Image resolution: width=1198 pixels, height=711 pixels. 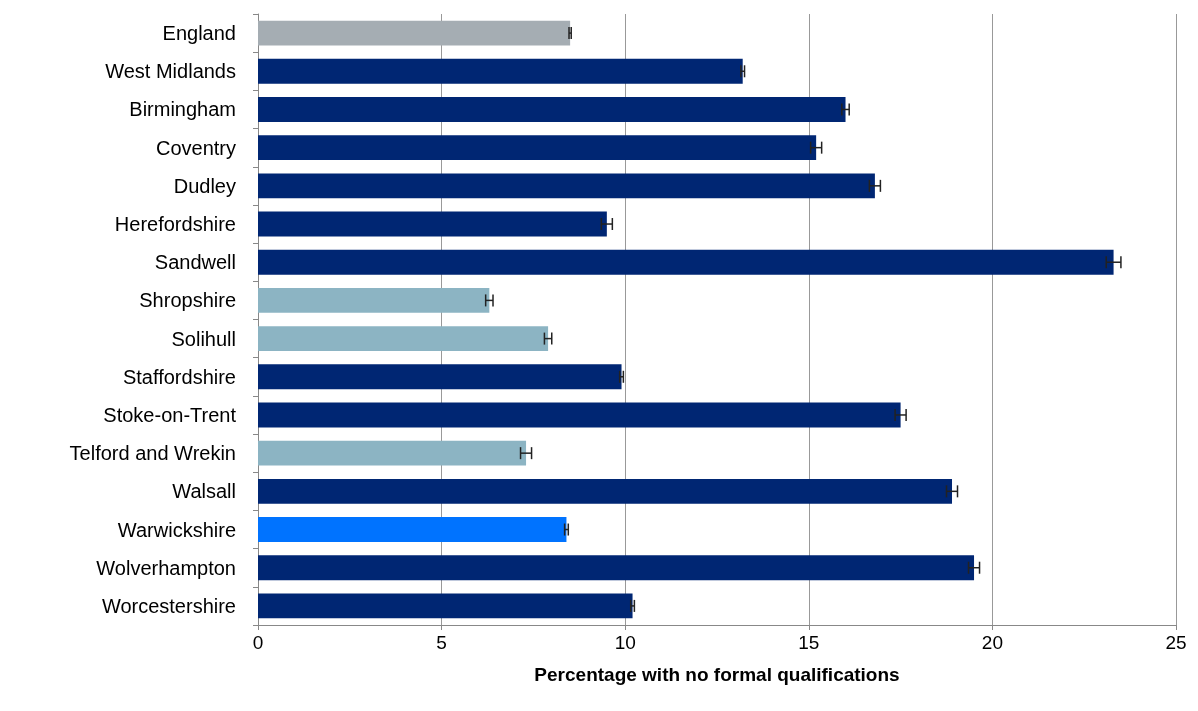 What do you see at coordinates (176, 529) in the screenshot?
I see `y-tick-label: Warwickshire` at bounding box center [176, 529].